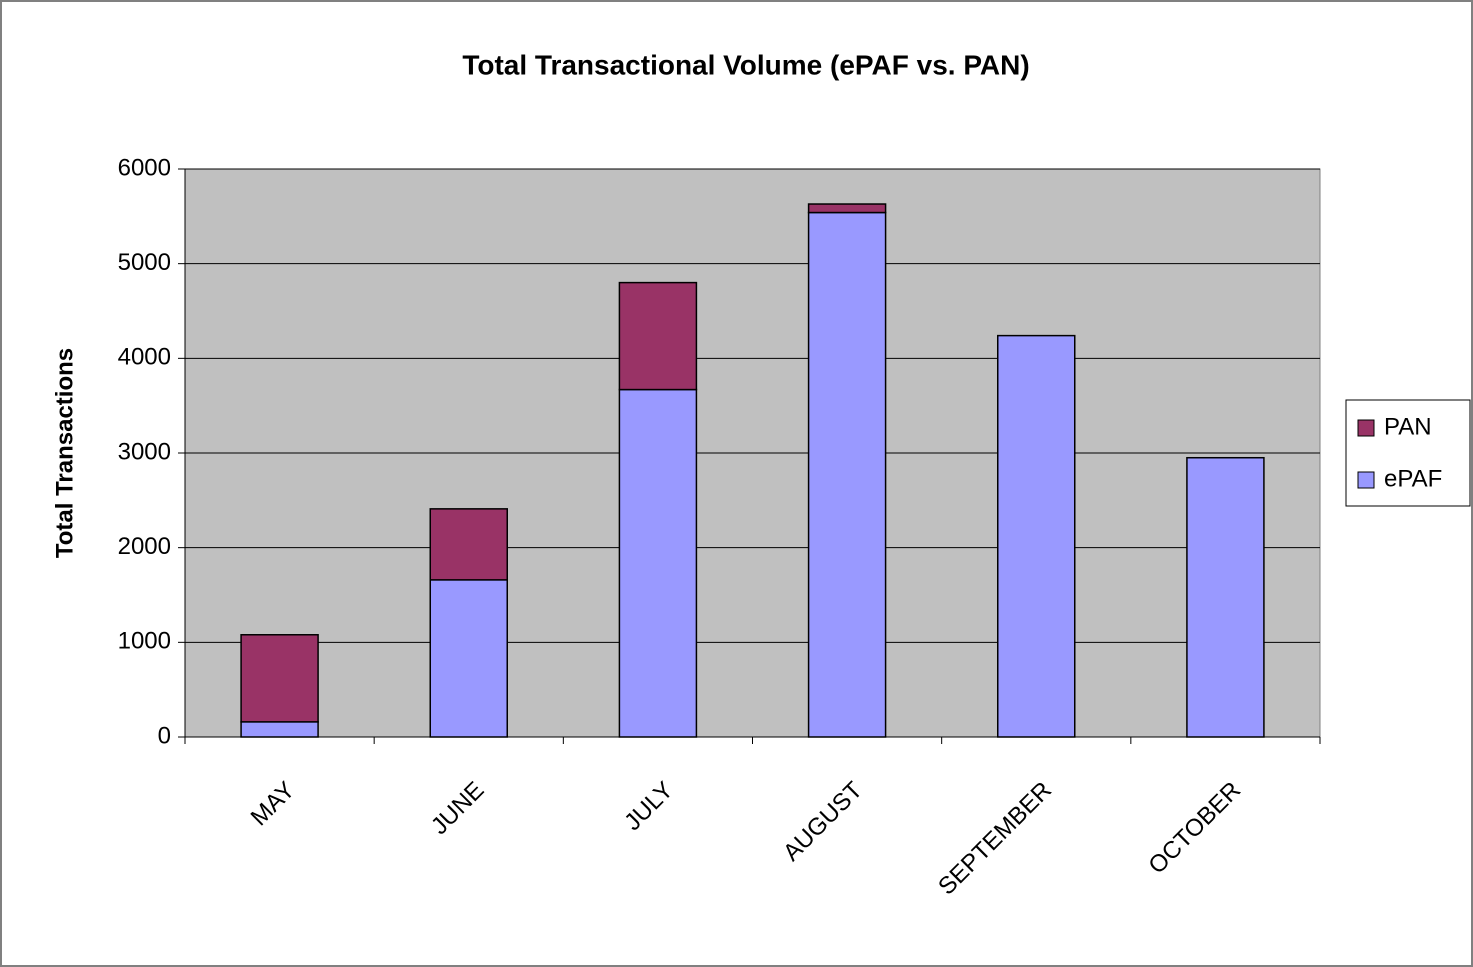 This screenshot has height=967, width=1473. I want to click on y-tick-label: 3000, so click(144, 451).